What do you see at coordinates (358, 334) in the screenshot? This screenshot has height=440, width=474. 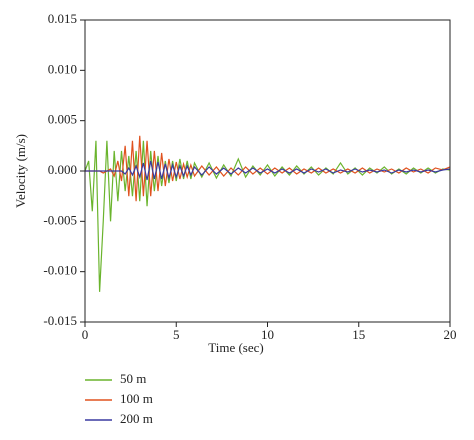 I see `x-tick-label: 15` at bounding box center [358, 334].